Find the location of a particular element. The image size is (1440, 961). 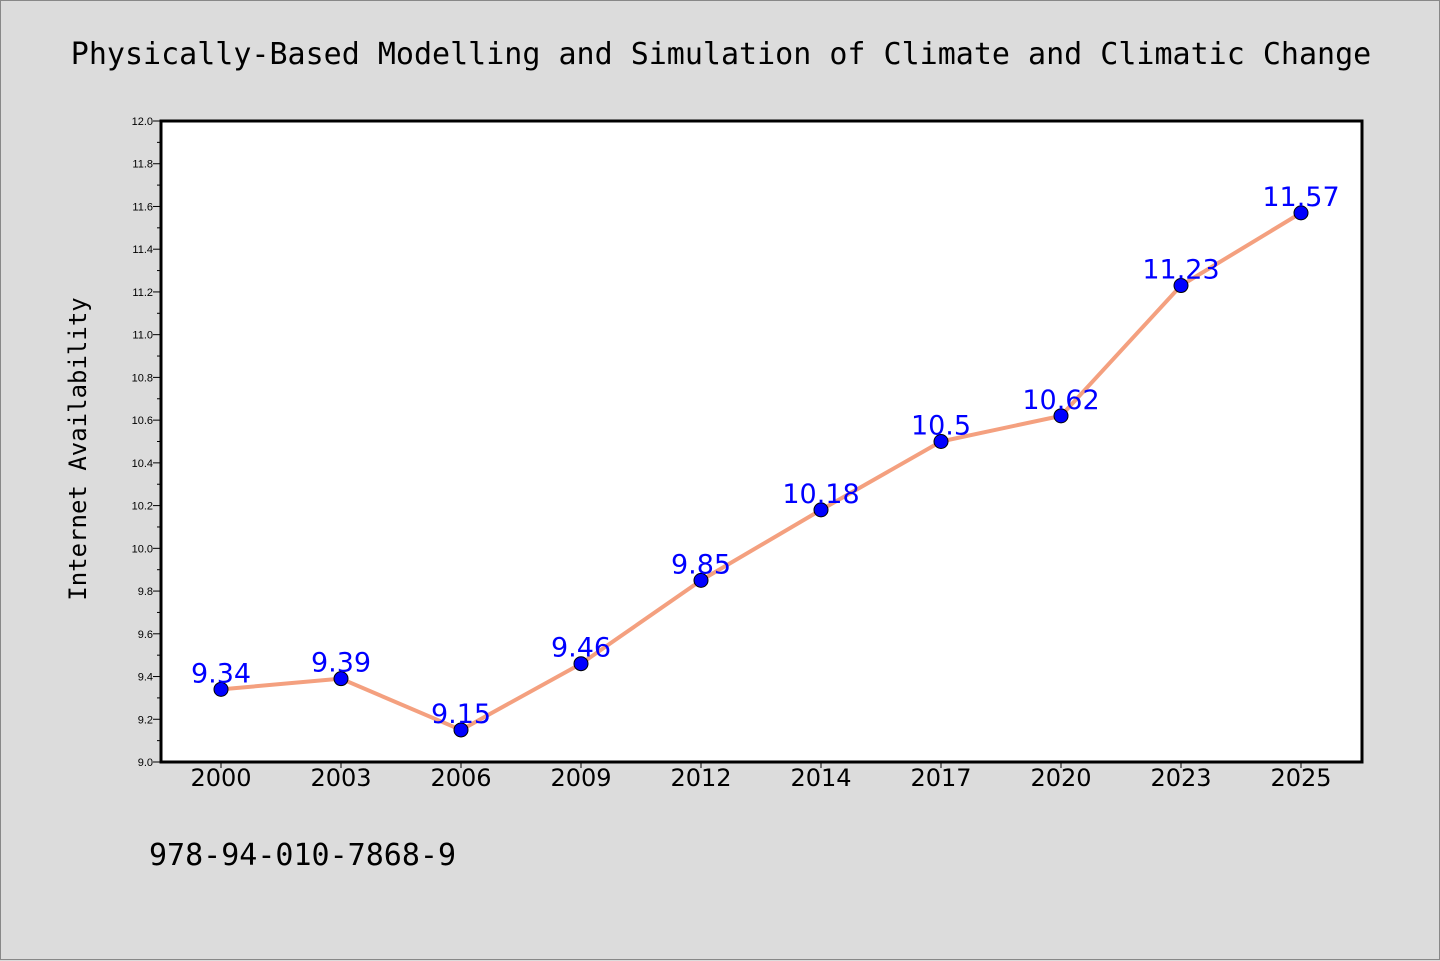

y-tick-label: 9.8 is located at coordinates (145, 592).